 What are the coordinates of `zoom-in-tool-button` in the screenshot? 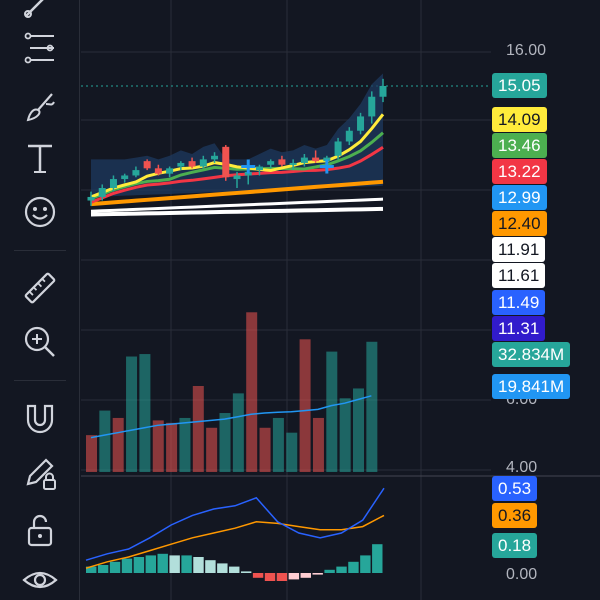 It's located at (40, 342).